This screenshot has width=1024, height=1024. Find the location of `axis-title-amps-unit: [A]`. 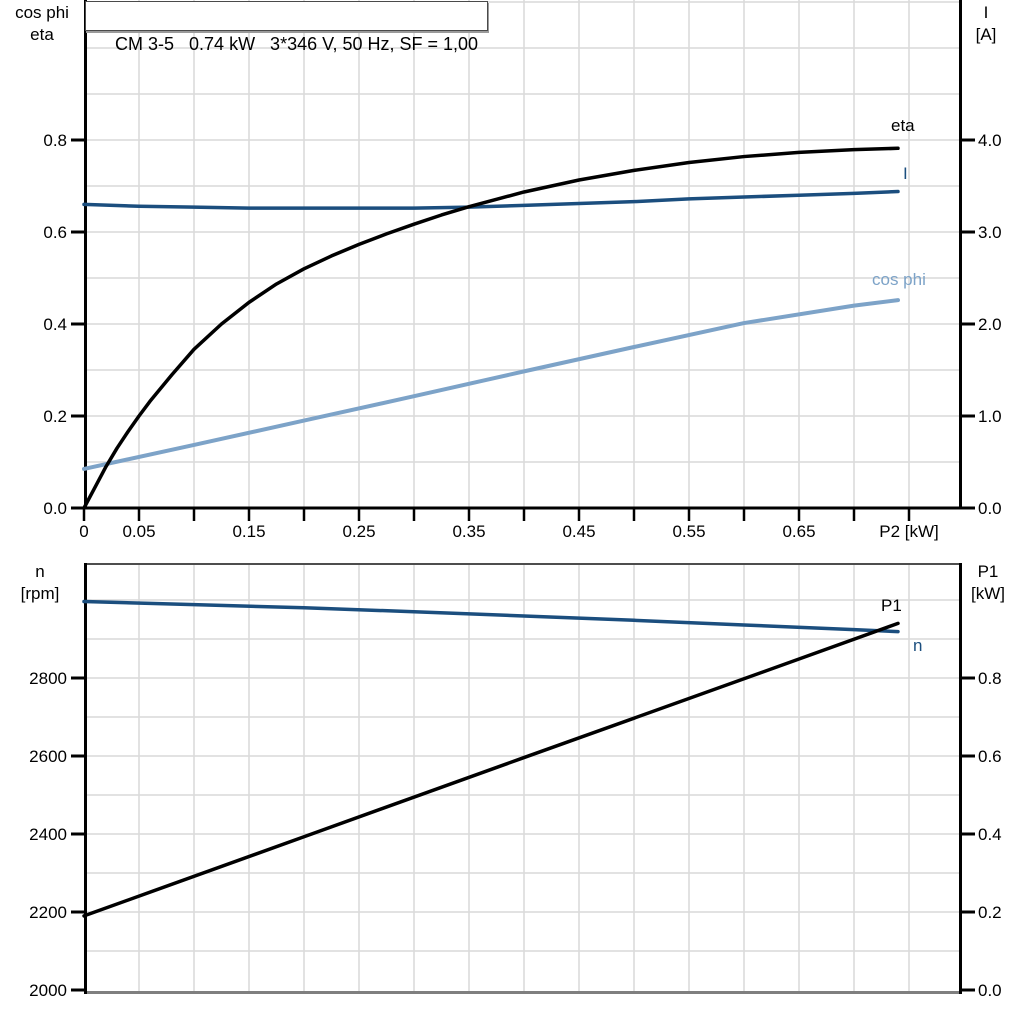

axis-title-amps-unit: [A] is located at coordinates (986, 34).